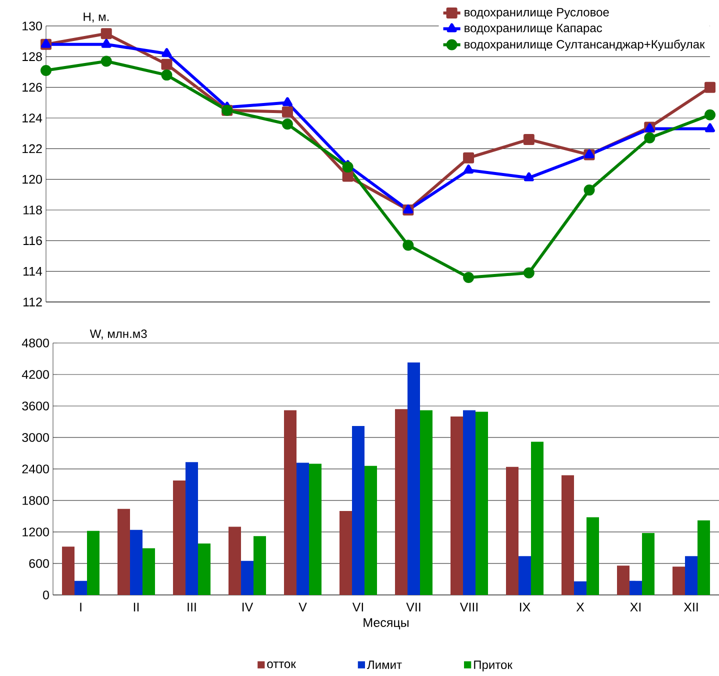  I want to click on x-tick-label: IX, so click(525, 607).